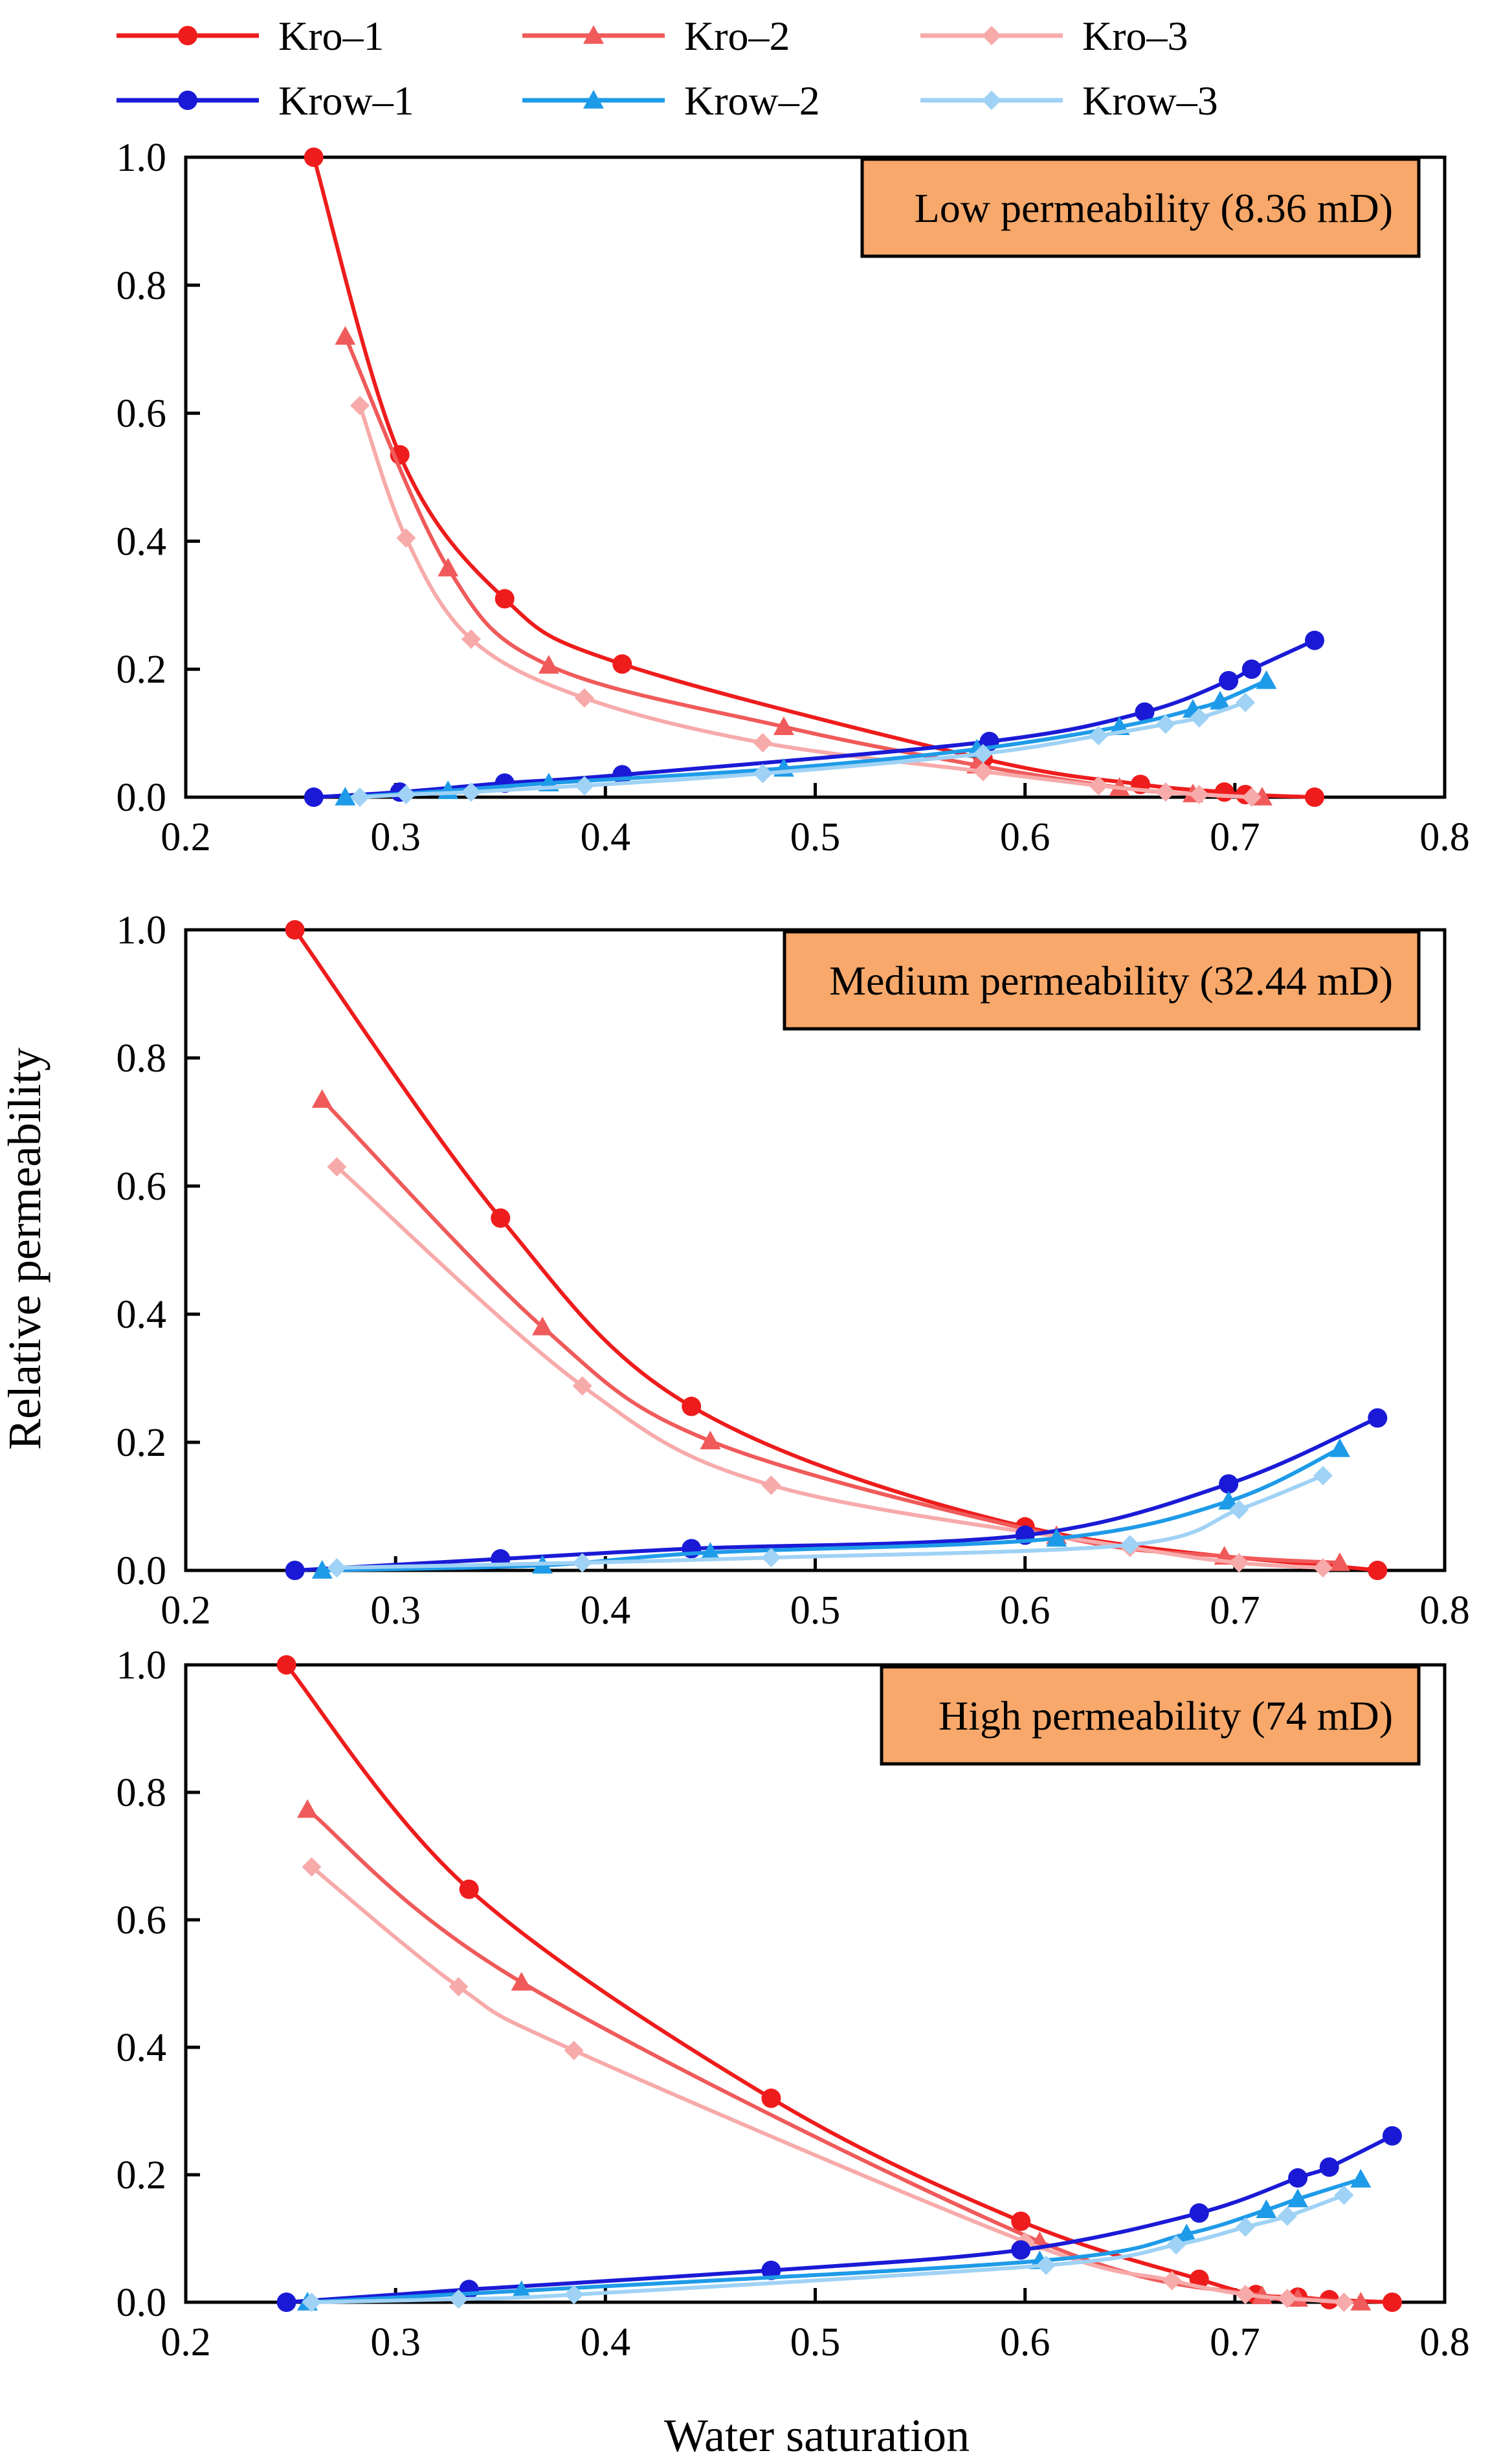 The width and height of the screenshot is (1490, 2464). Describe the element at coordinates (186, 2342) in the screenshot. I see `x-tick-label: 0.2` at that location.